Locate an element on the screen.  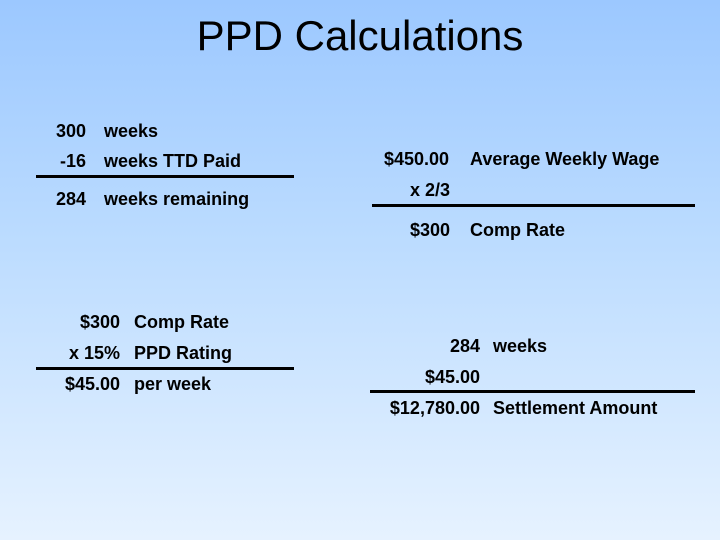
remaining-weeks-label: weeks remaining is located at coordinates (177, 199).